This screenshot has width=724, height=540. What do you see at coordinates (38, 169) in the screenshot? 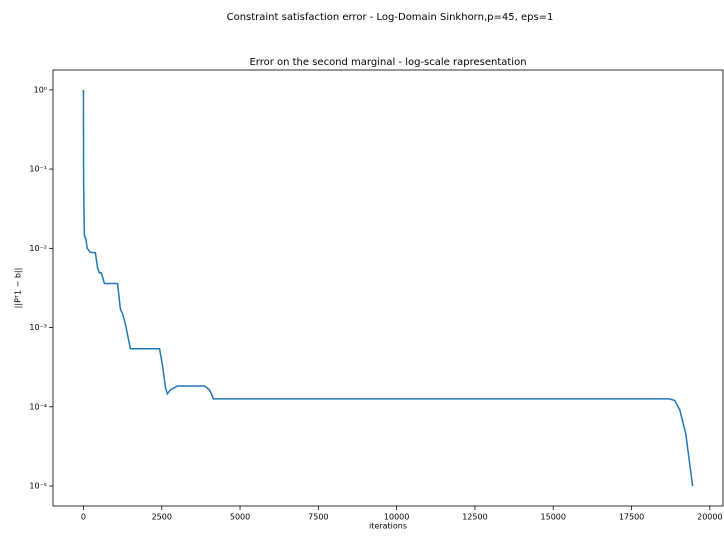
I see `y-tick-label: 10⁻¹` at bounding box center [38, 169].